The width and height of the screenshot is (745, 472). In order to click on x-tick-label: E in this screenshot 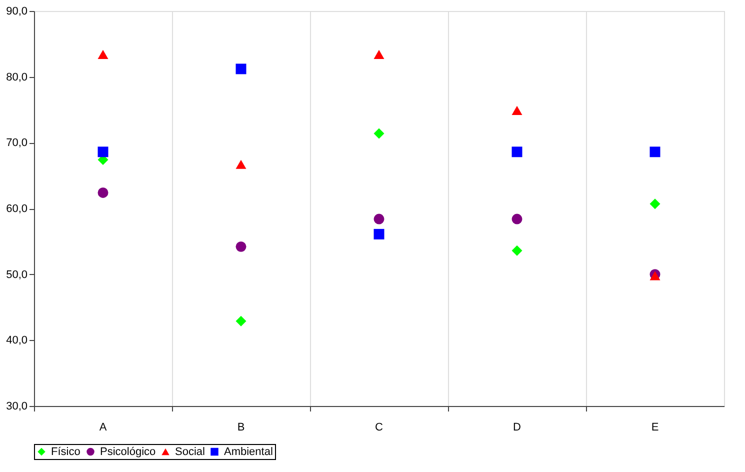, I will do `click(655, 428)`.